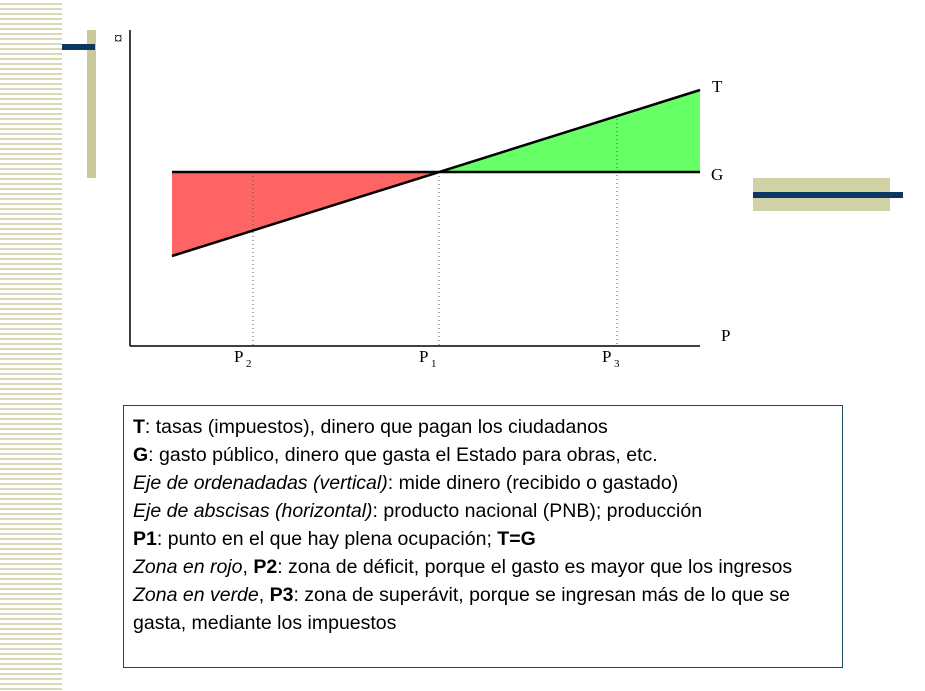 The height and width of the screenshot is (691, 925). I want to click on legend-term: T, so click(139, 427).